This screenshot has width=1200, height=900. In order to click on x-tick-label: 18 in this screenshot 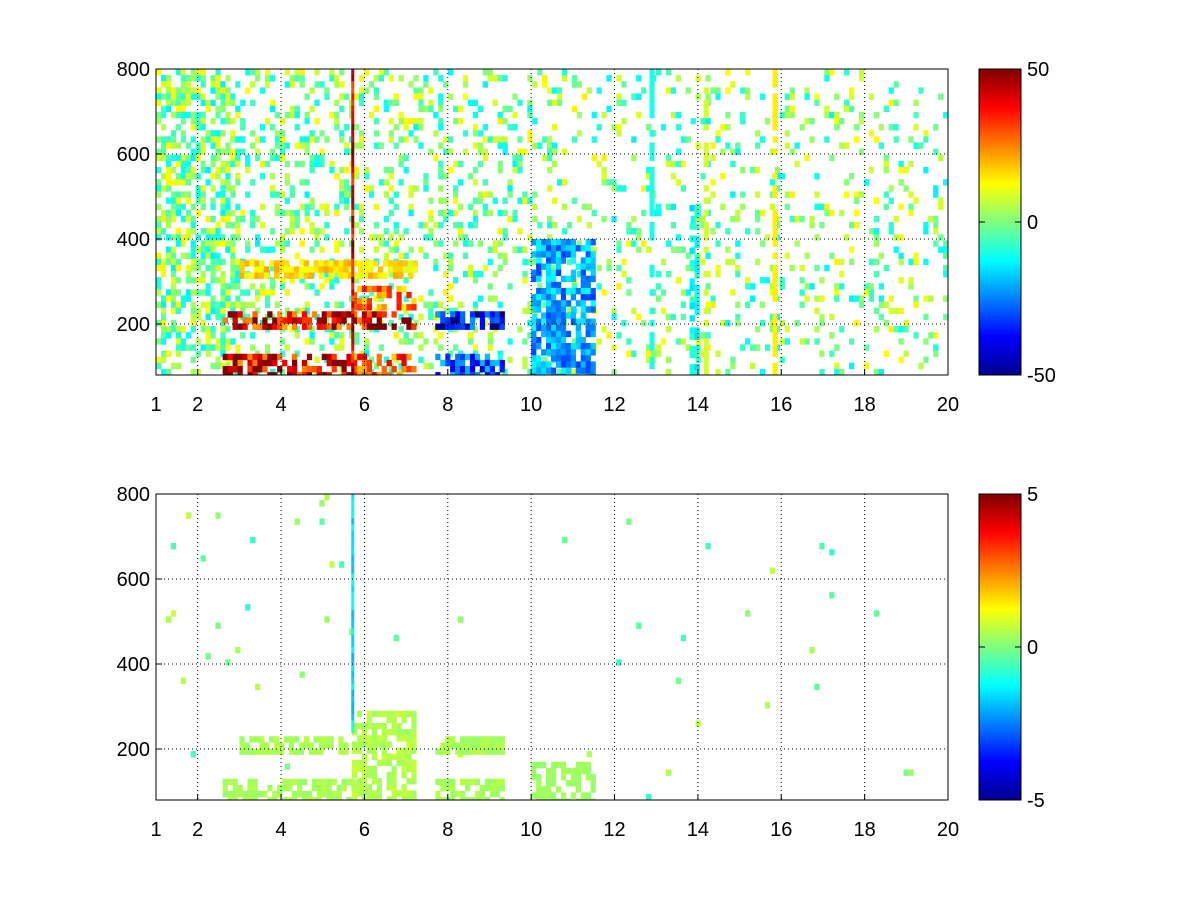, I will do `click(865, 405)`.